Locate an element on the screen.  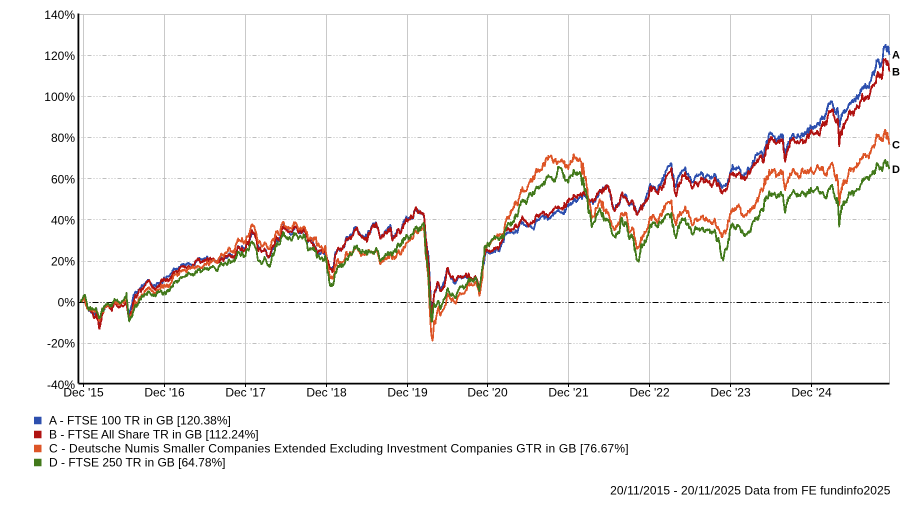
svg-text: Dec '21 is located at coordinates (568, 393).